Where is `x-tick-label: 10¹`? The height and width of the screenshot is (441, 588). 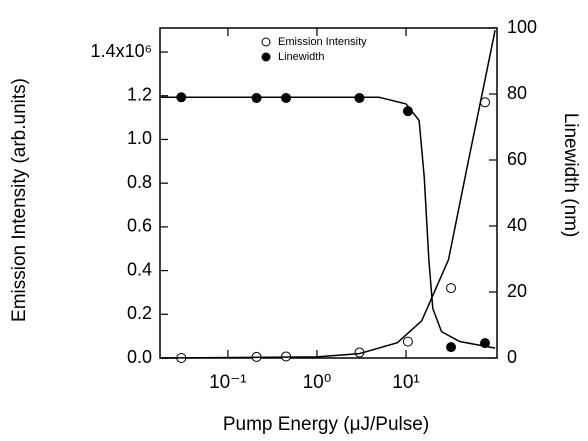
x-tick-label: 10¹ is located at coordinates (405, 382).